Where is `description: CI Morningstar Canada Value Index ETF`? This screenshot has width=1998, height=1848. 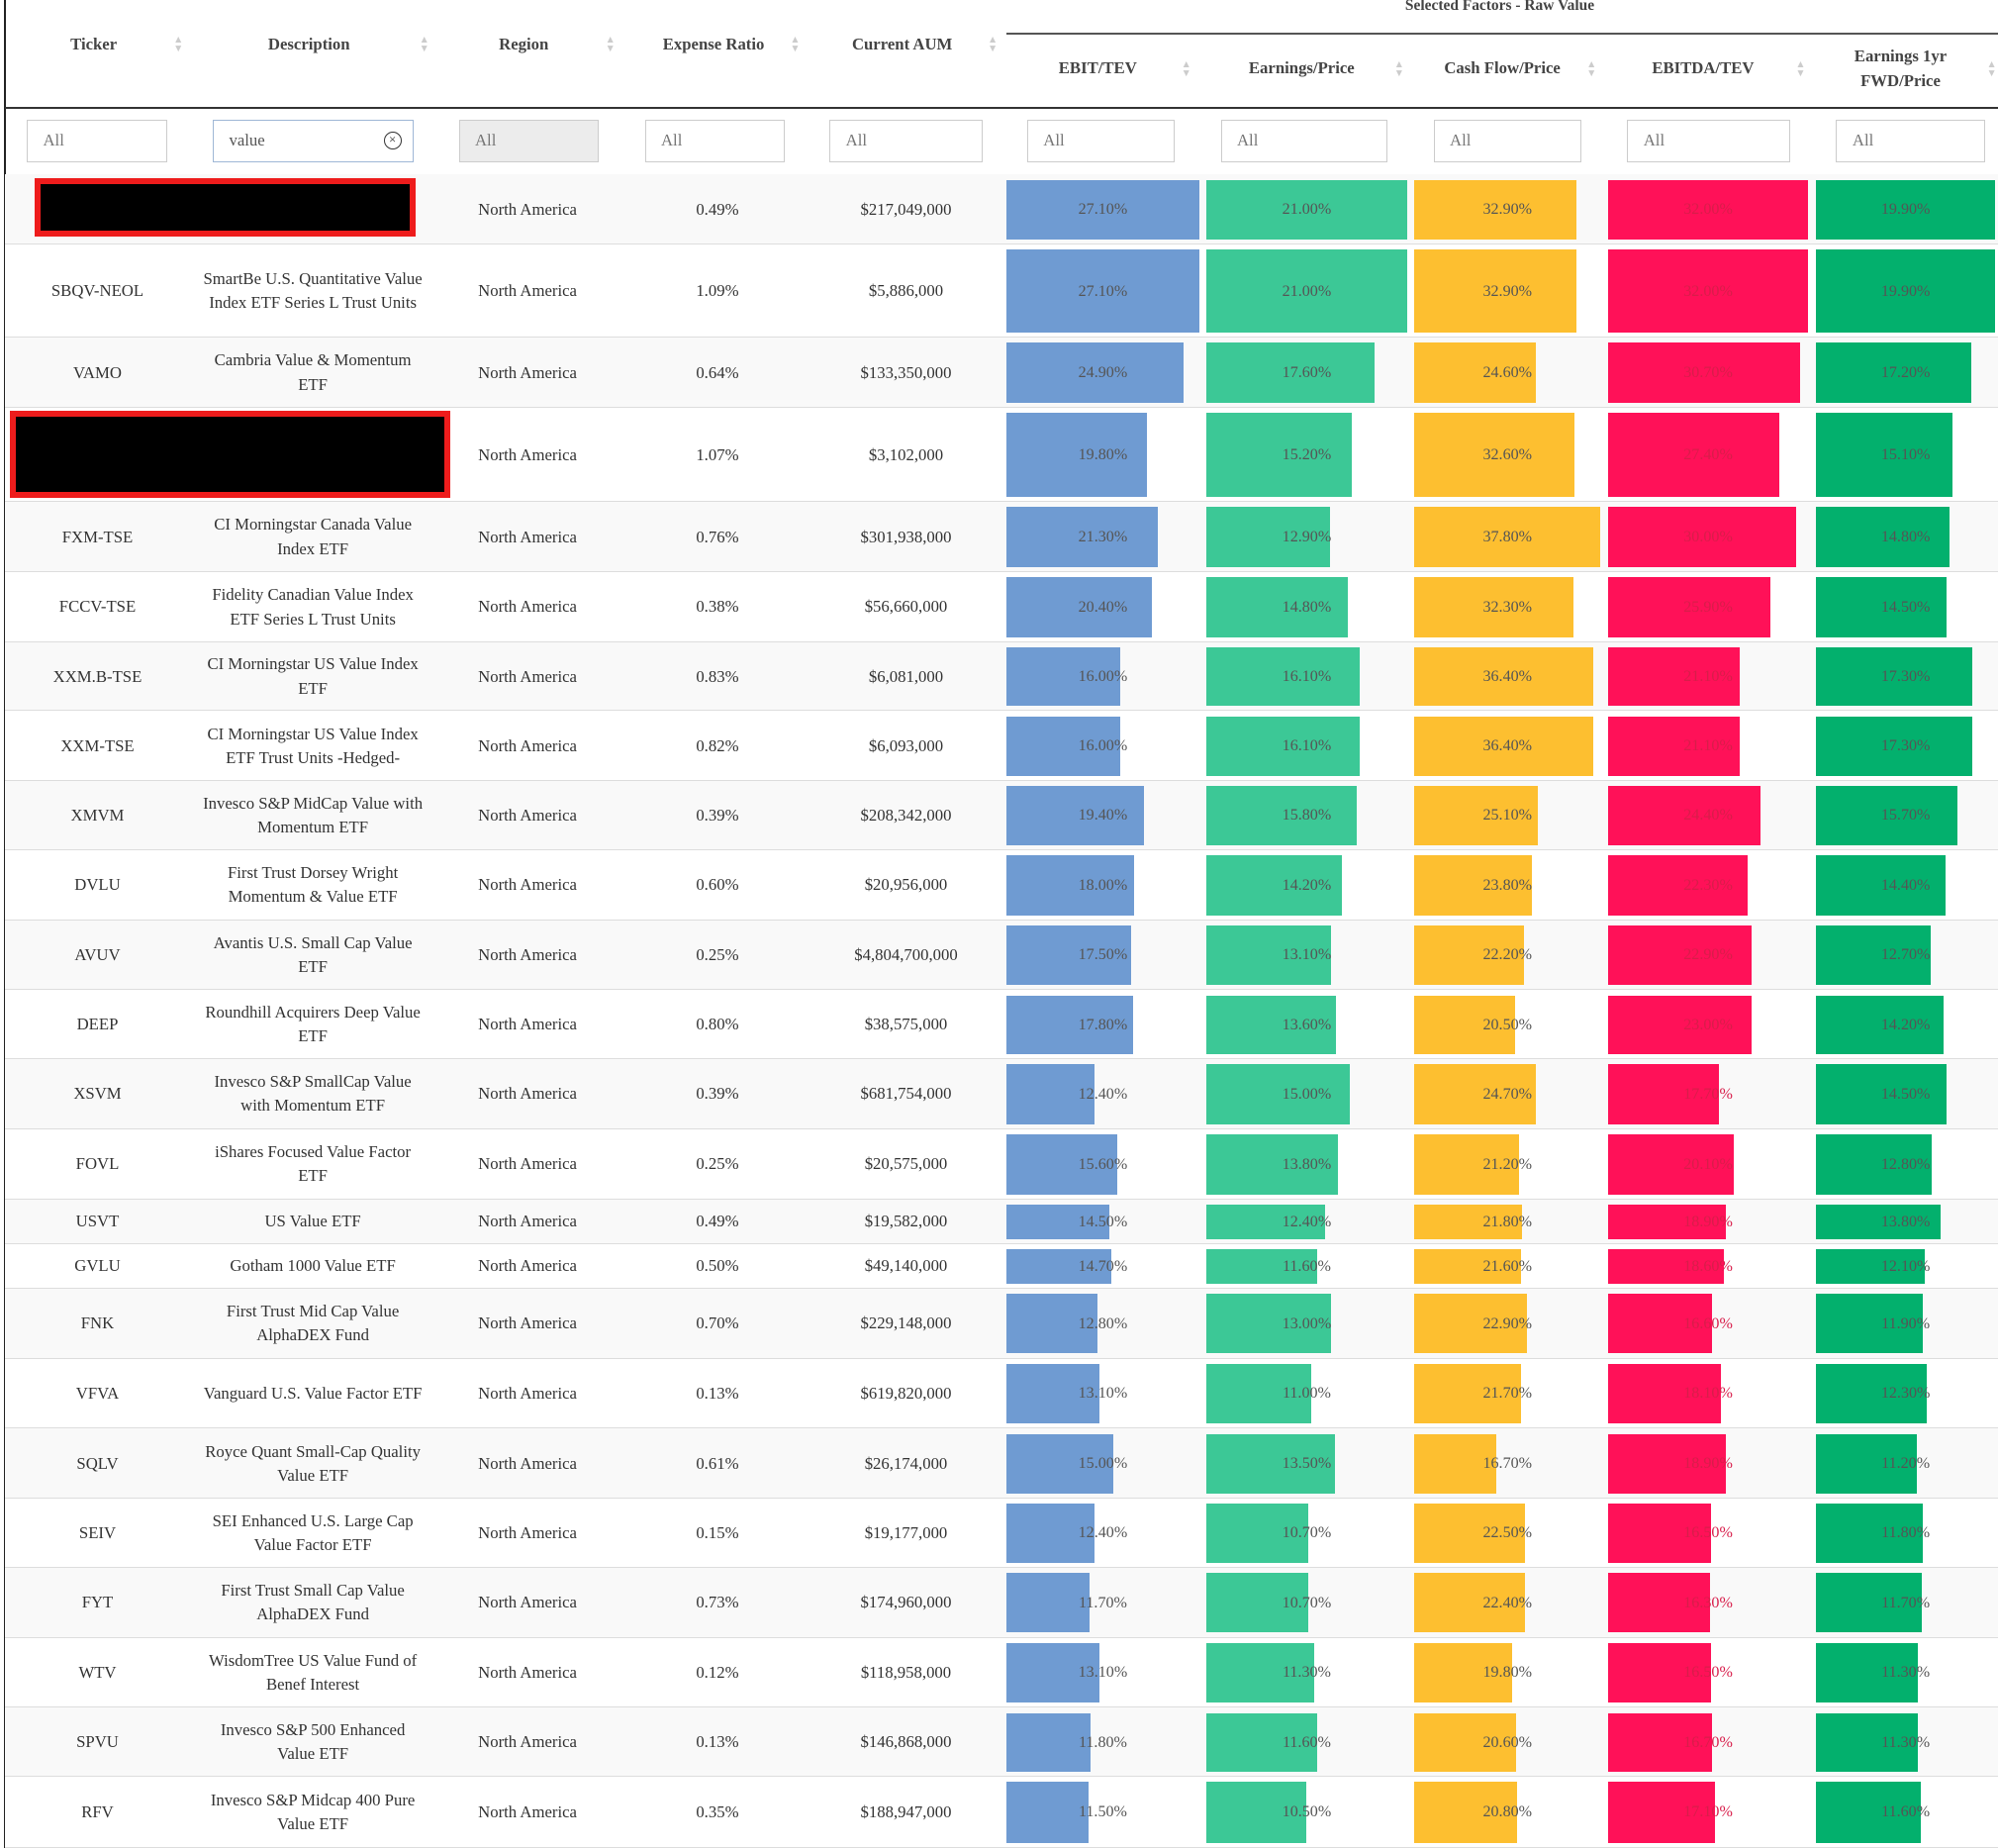 description: CI Morningstar Canada Value Index ETF is located at coordinates (313, 536).